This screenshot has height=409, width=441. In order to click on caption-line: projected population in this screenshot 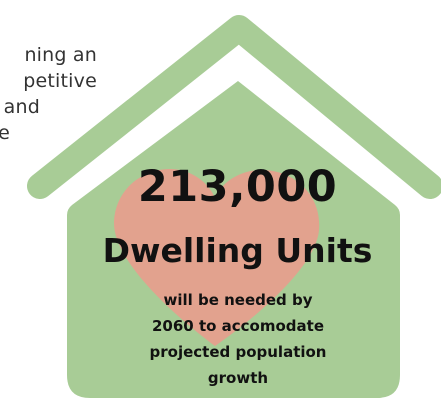, I will do `click(238, 352)`.